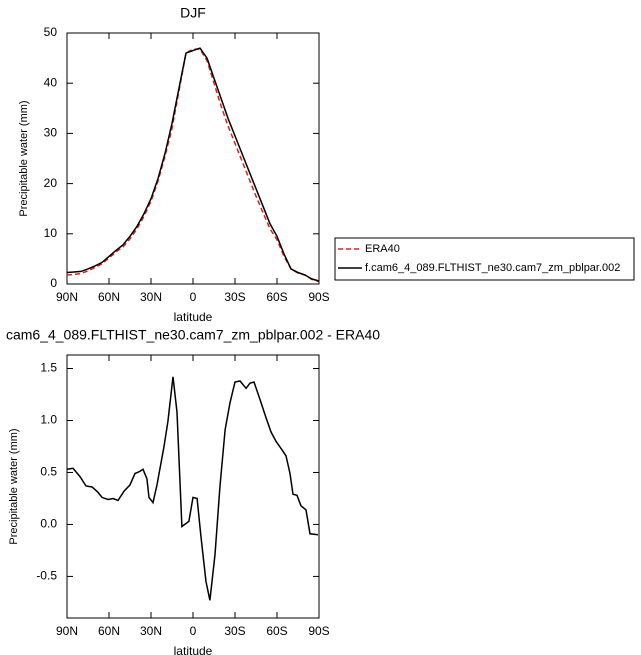 The height and width of the screenshot is (655, 641). What do you see at coordinates (53, 283) in the screenshot?
I see `y-tick-label: 0` at bounding box center [53, 283].